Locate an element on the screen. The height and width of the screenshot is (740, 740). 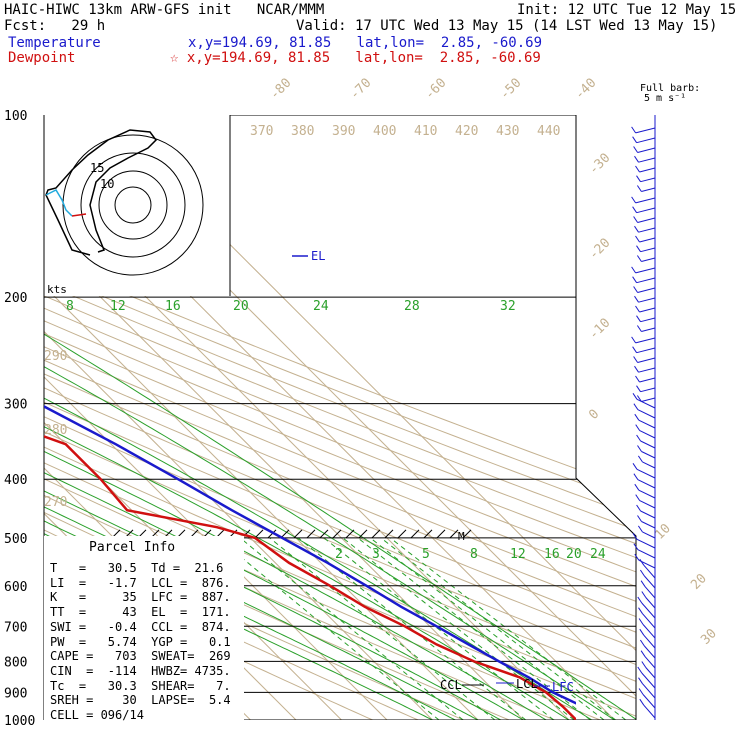
lfc-label: LFC is located at coordinates (563, 687).